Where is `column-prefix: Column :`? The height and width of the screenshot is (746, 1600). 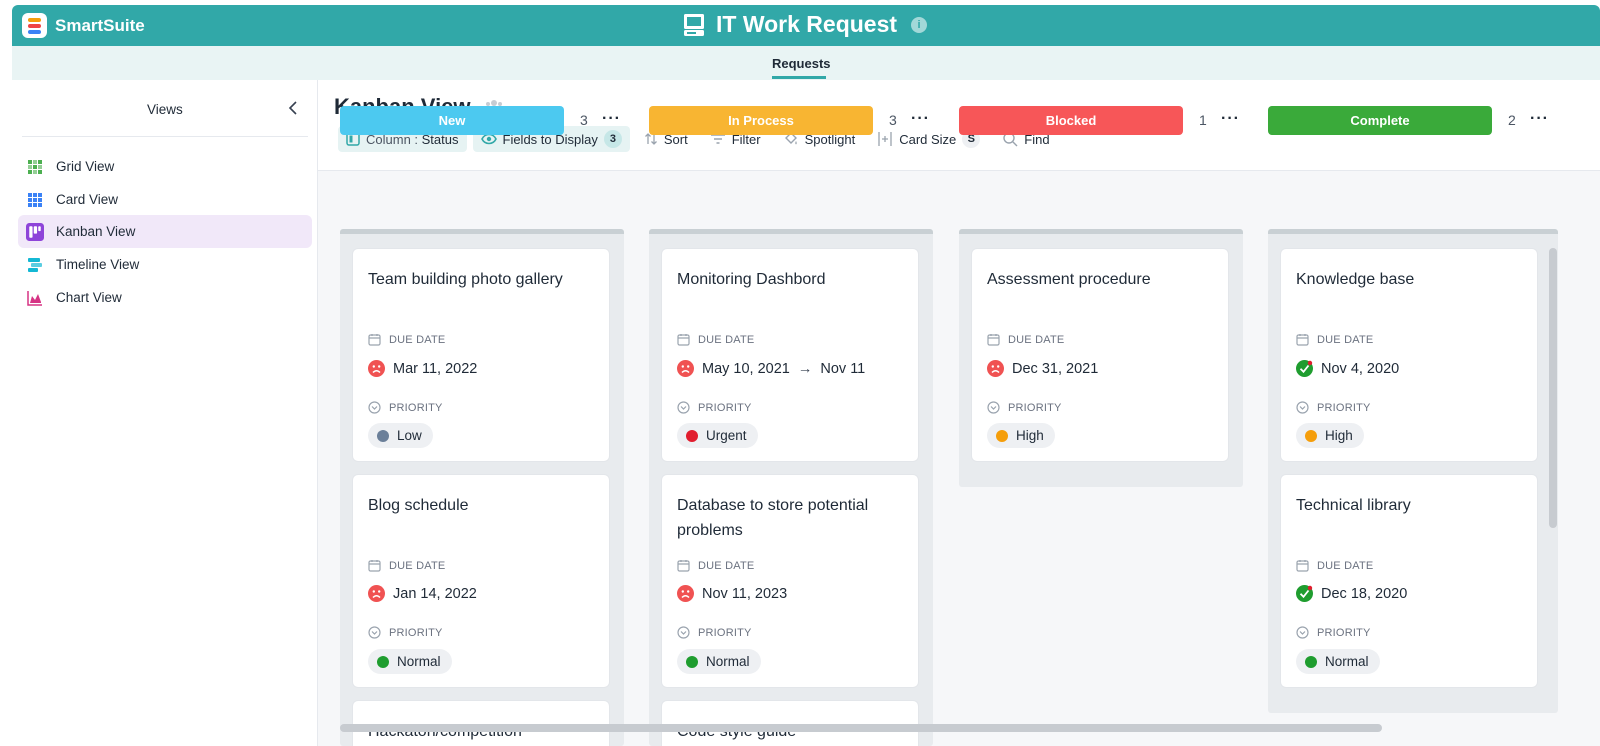 column-prefix: Column : is located at coordinates (394, 139).